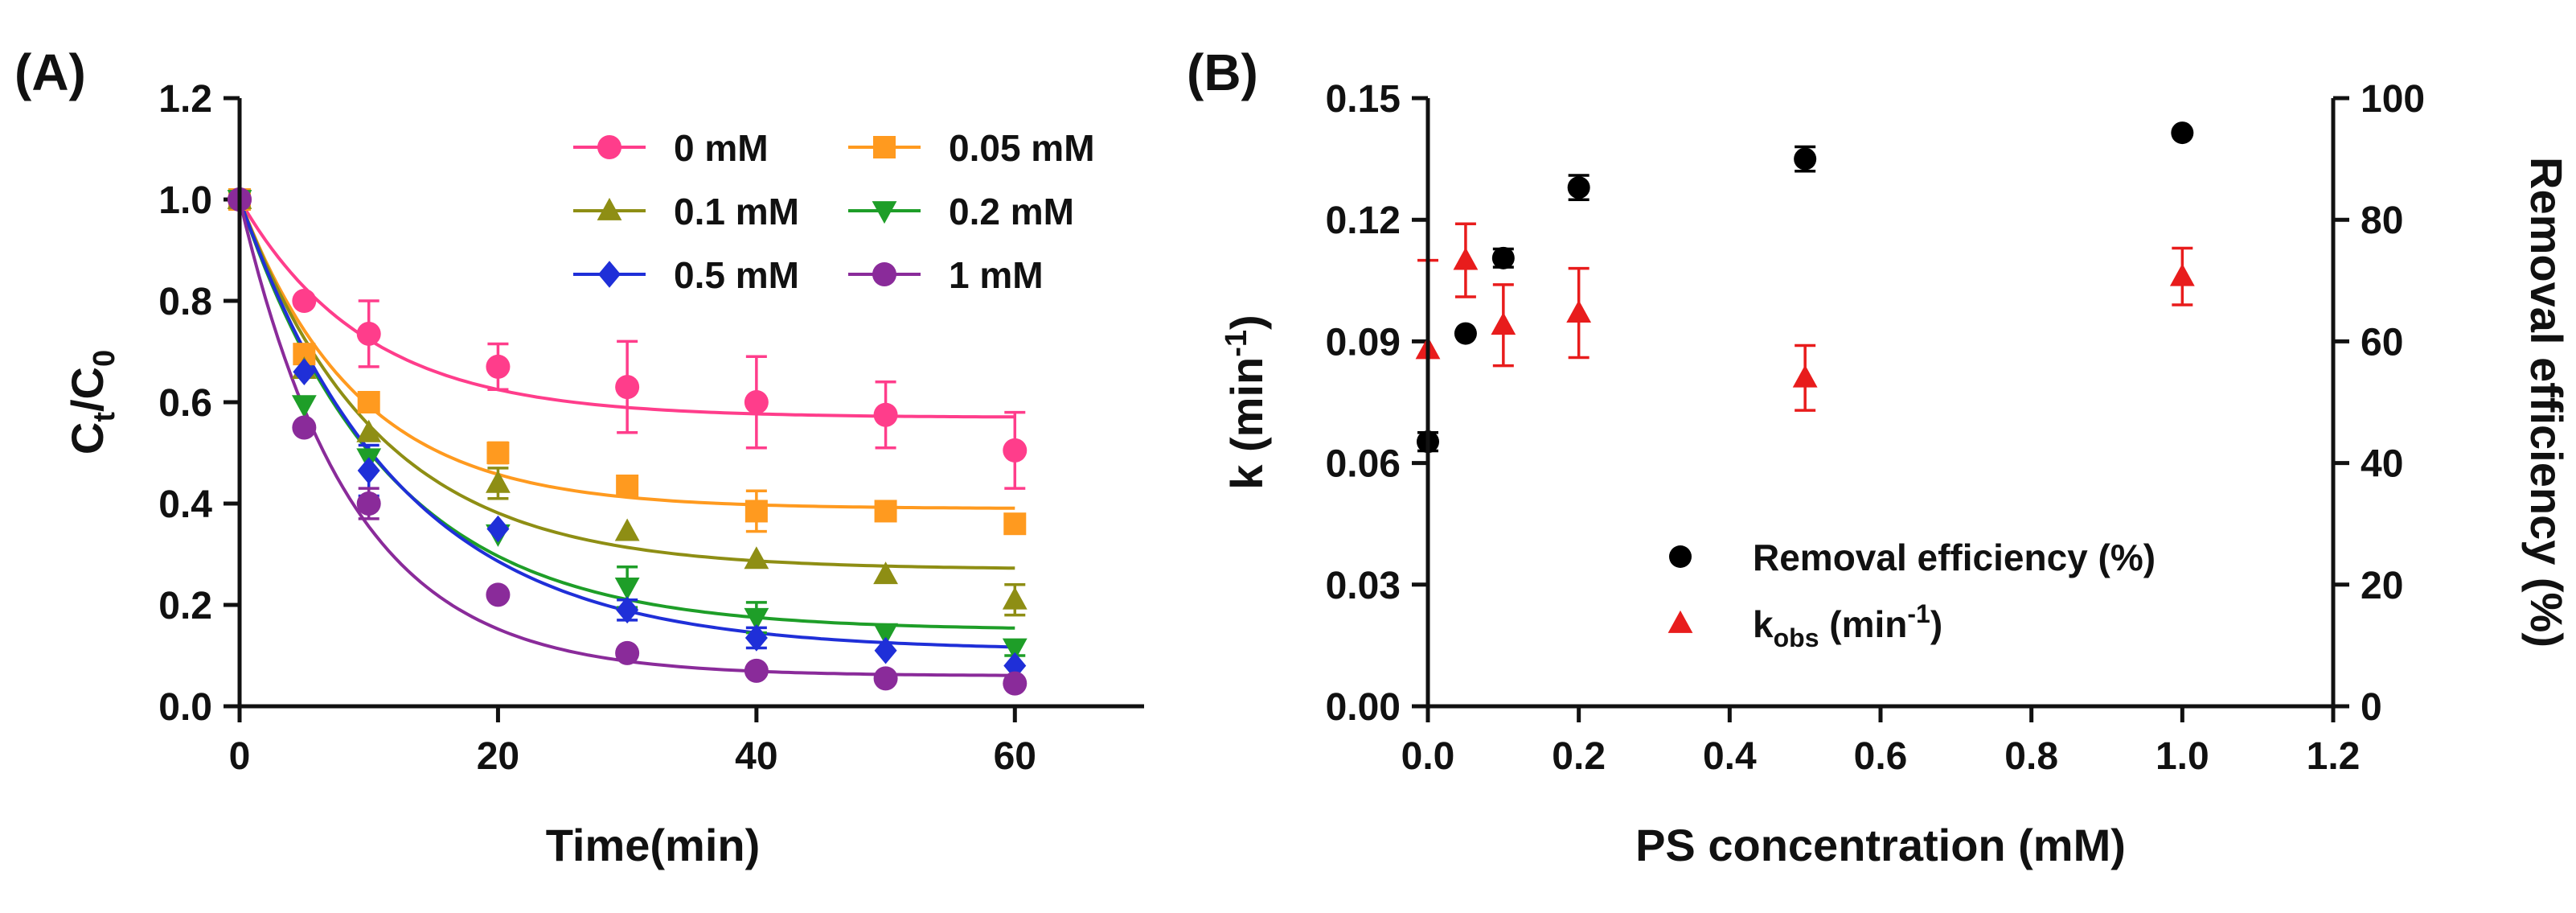 The image size is (2576, 913). I want to click on svg-text: k (min-1), so click(1246, 402).